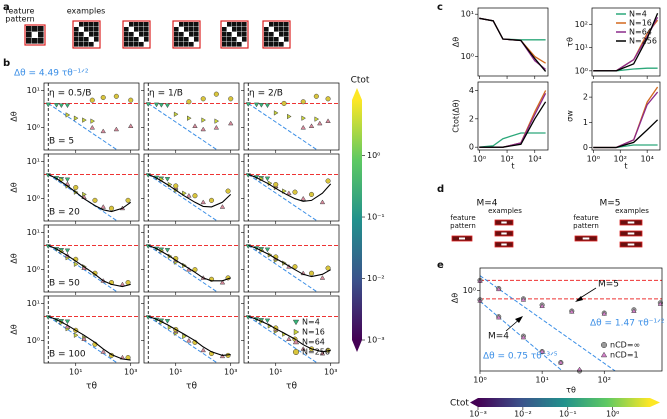 Image resolution: width=667 pixels, height=419 pixels. I want to click on annotation: M=5, so click(608, 285).